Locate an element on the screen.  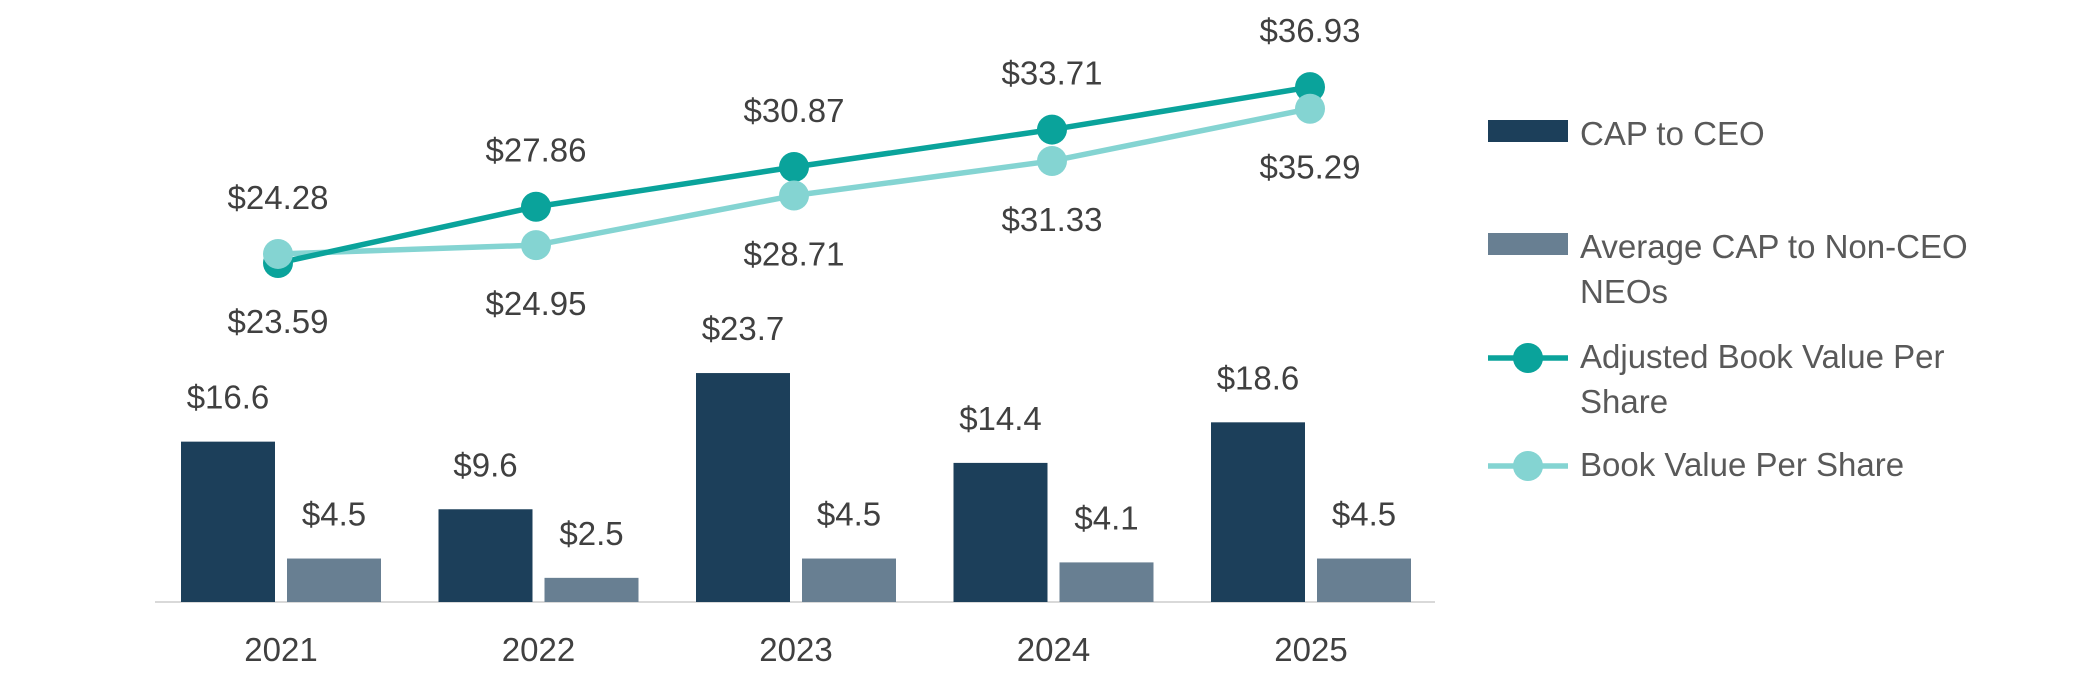
bar-cap-ceo-2021 is located at coordinates (228, 521).